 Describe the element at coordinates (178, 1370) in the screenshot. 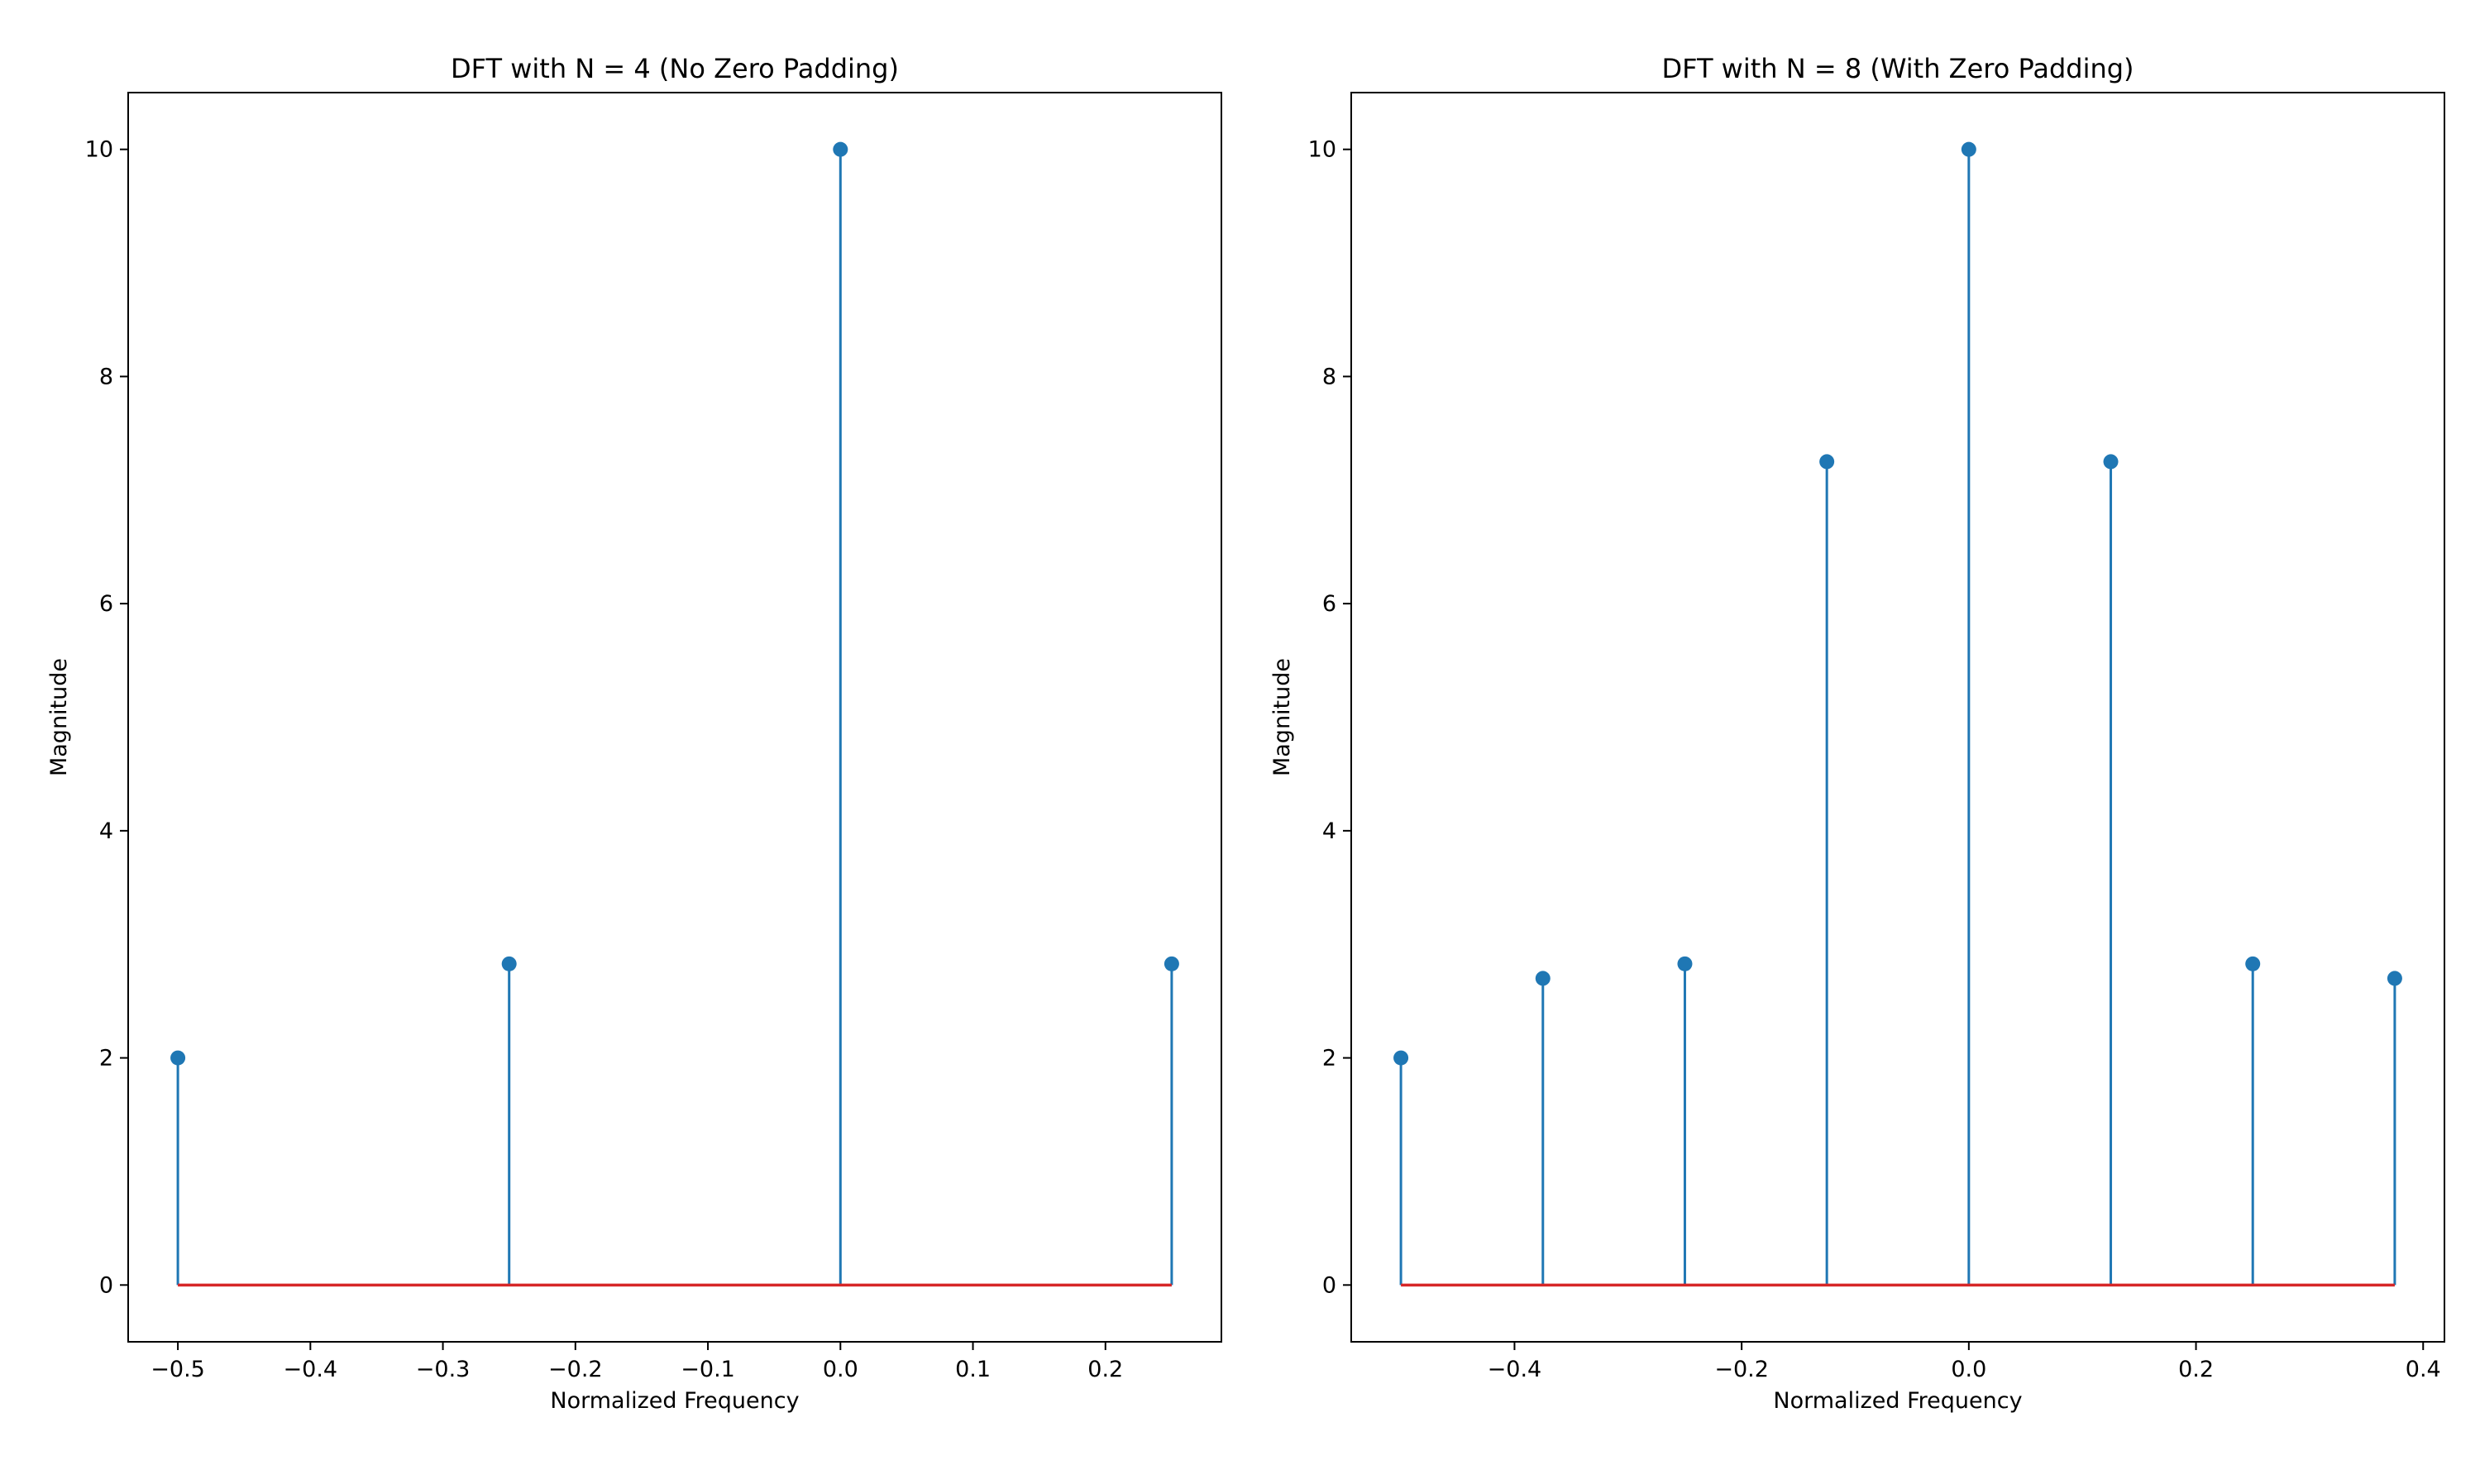

I see `x-tick-label: −0.5` at that location.